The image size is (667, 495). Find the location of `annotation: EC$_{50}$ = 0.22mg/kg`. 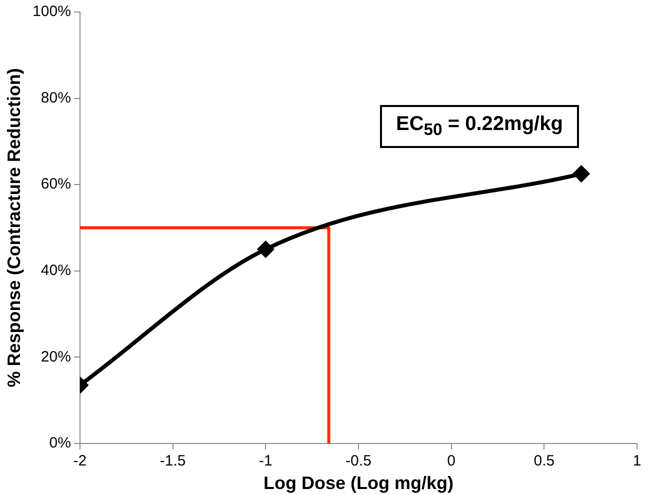

annotation: EC$_{50}$ = 0.22mg/kg is located at coordinates (479, 126).